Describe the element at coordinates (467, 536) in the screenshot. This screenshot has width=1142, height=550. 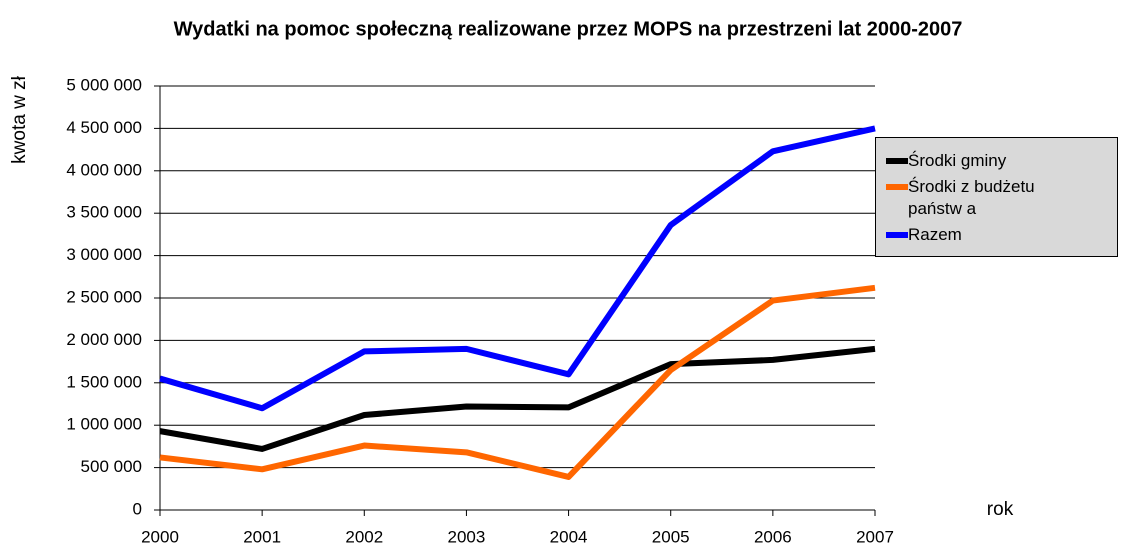
I see `x-tick-label: 2003` at that location.